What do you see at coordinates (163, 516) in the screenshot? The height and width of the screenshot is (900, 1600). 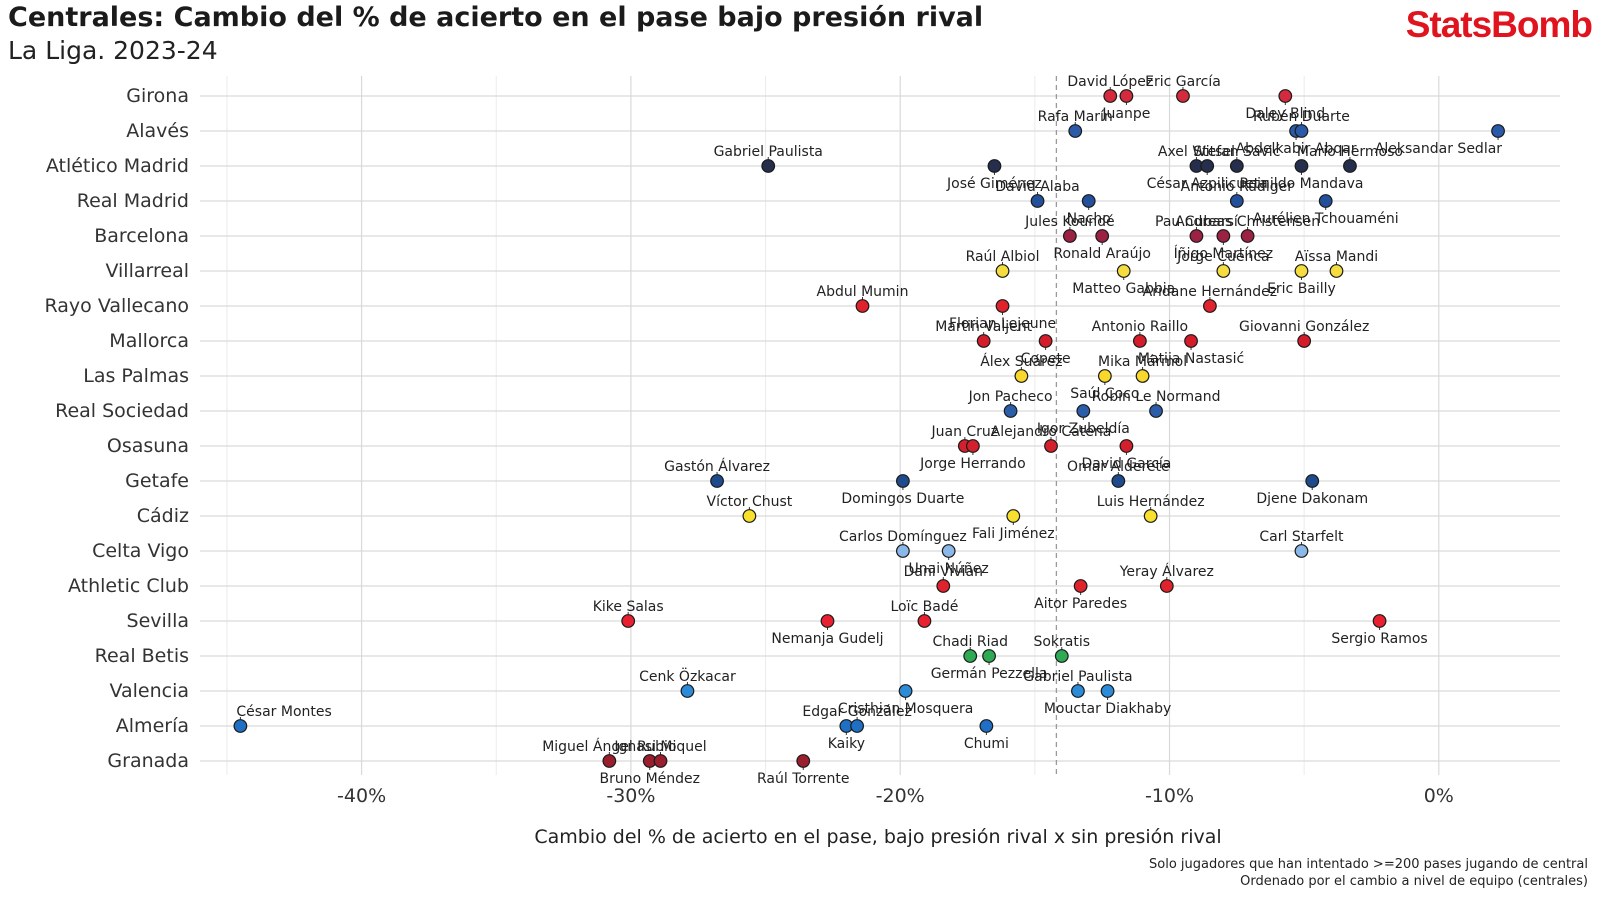 I see `category-label-cadiz: Cádiz` at bounding box center [163, 516].